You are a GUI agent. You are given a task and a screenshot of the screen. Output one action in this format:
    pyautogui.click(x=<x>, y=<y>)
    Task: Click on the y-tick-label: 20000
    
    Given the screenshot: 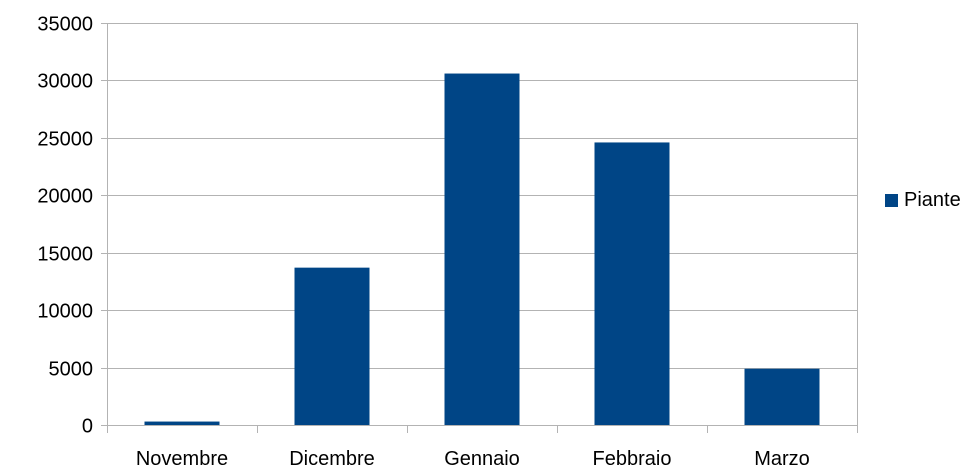 What is the action you would take?
    pyautogui.click(x=65, y=197)
    